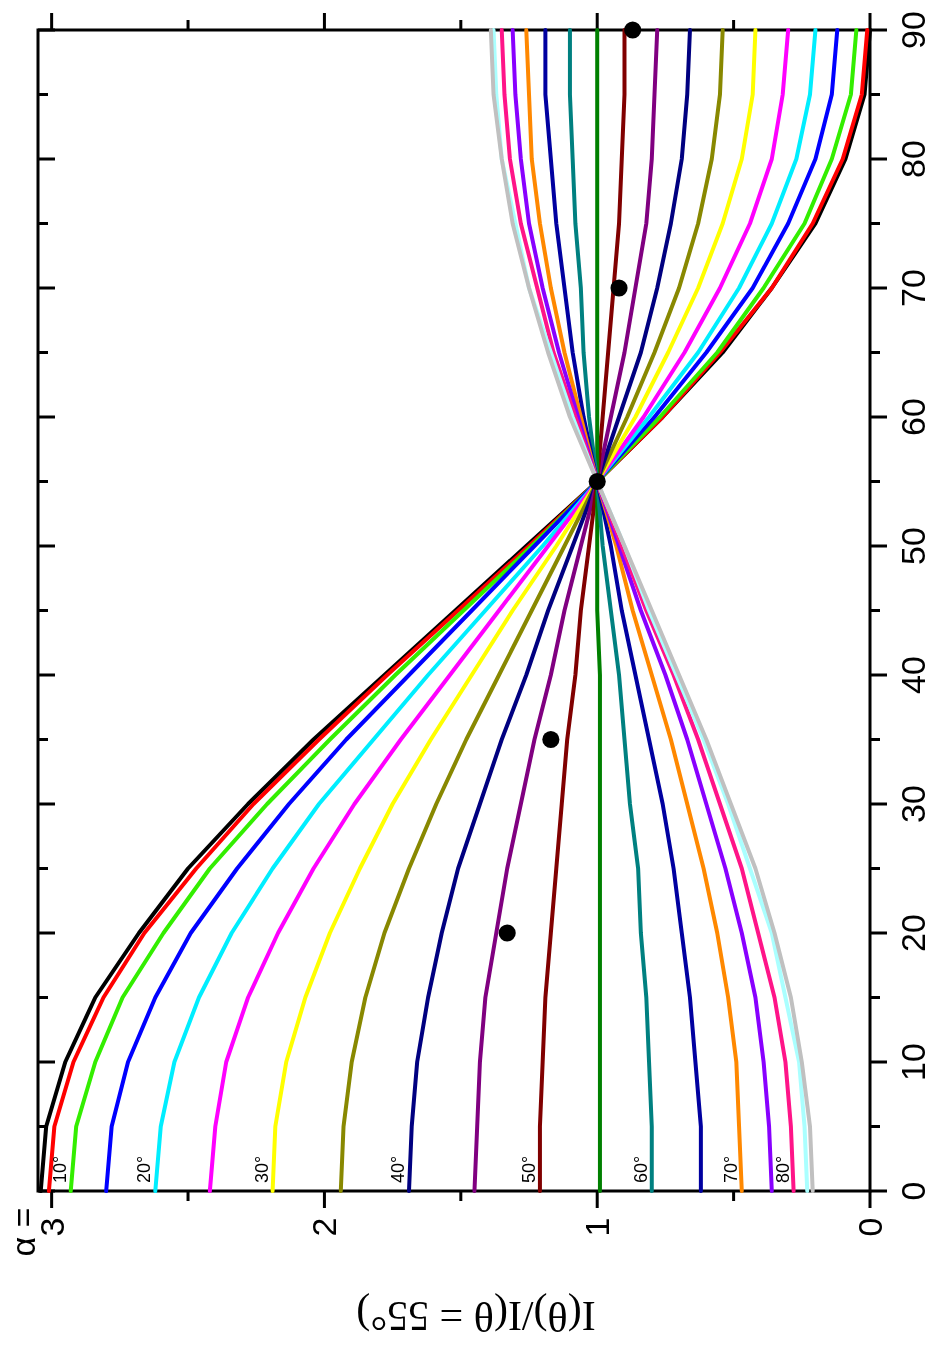 This screenshot has width=929, height=1346. Describe the element at coordinates (911, 933) in the screenshot. I see `y-tick-label: 20` at that location.